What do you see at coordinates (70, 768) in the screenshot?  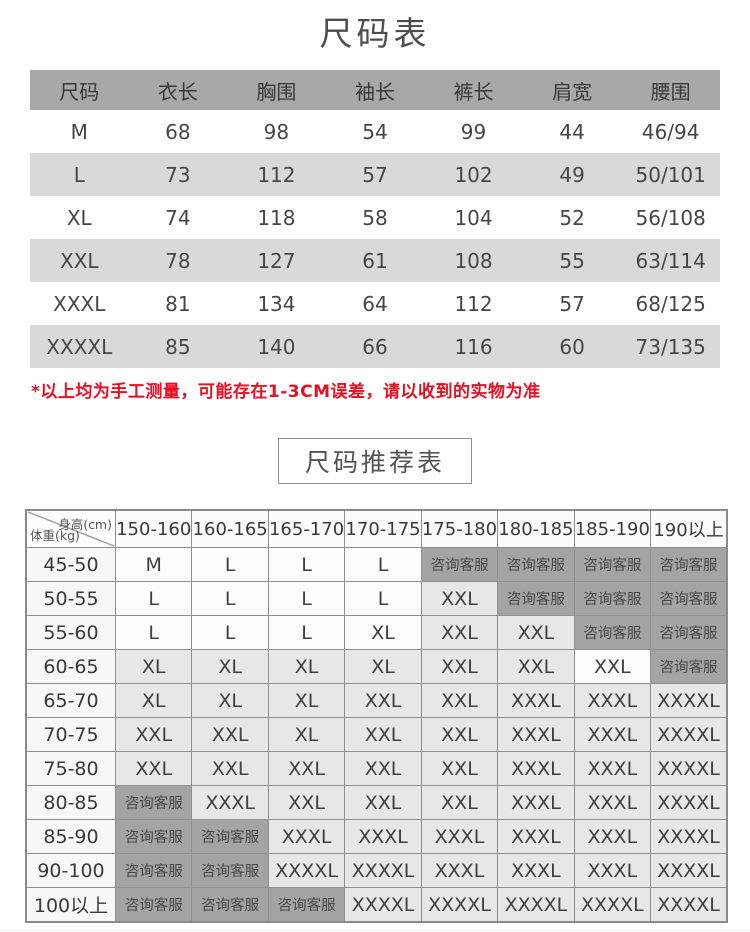 I see `weight-label-cell: 75-80` at bounding box center [70, 768].